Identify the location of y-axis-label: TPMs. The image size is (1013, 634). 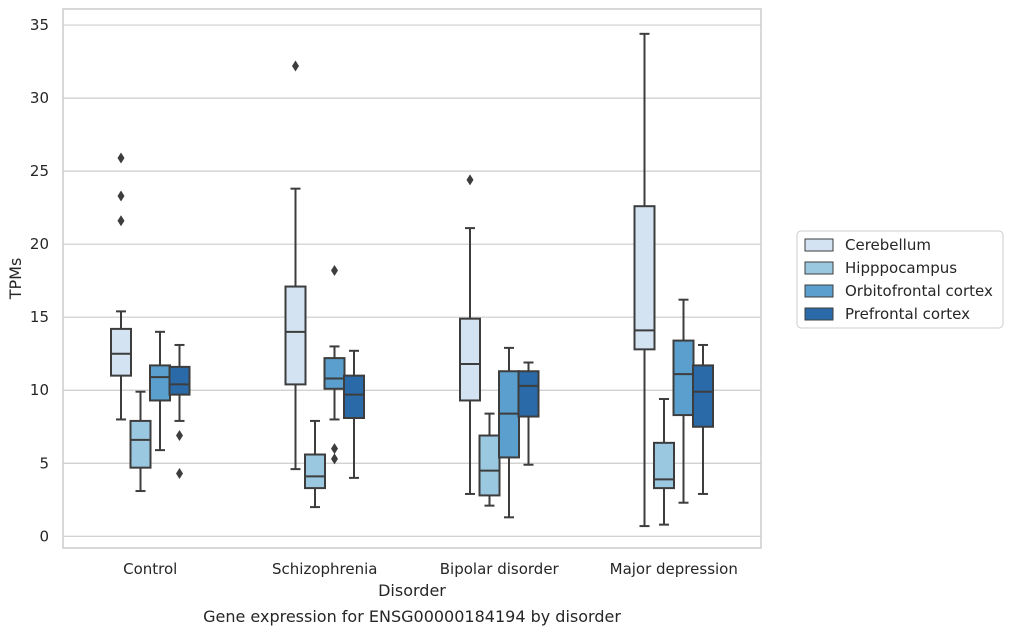
(15, 279).